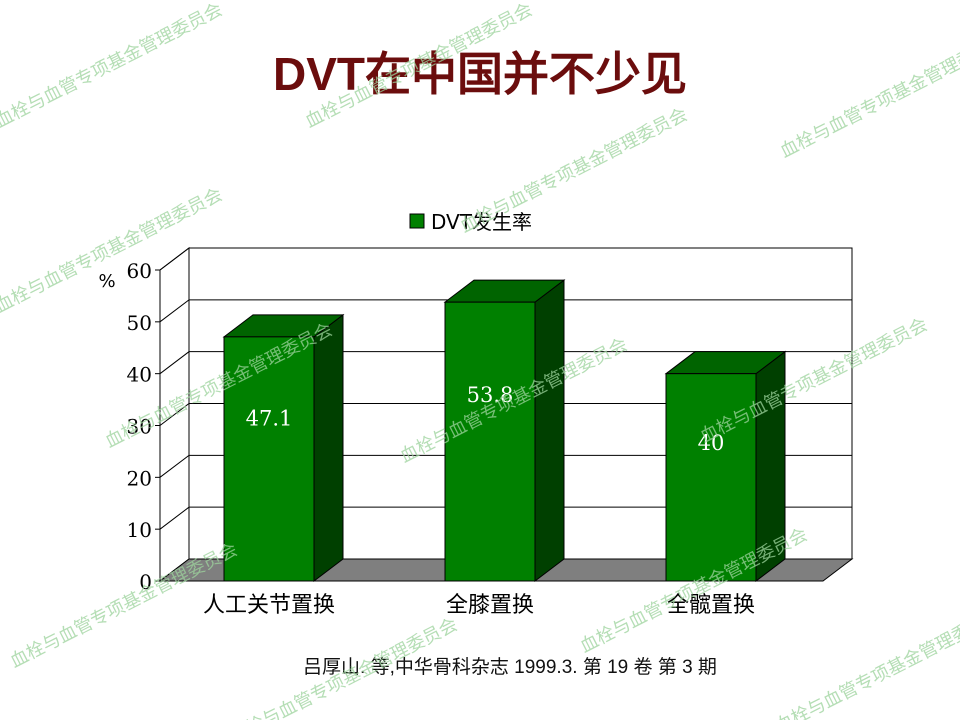  Describe the element at coordinates (490, 605) in the screenshot. I see `x-tick-label: 全膝置换` at that location.